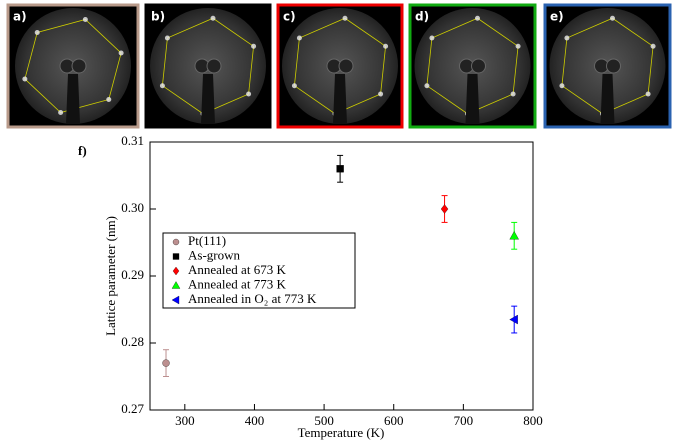  What do you see at coordinates (464, 420) in the screenshot?
I see `x-tick-label: 700` at bounding box center [464, 420].